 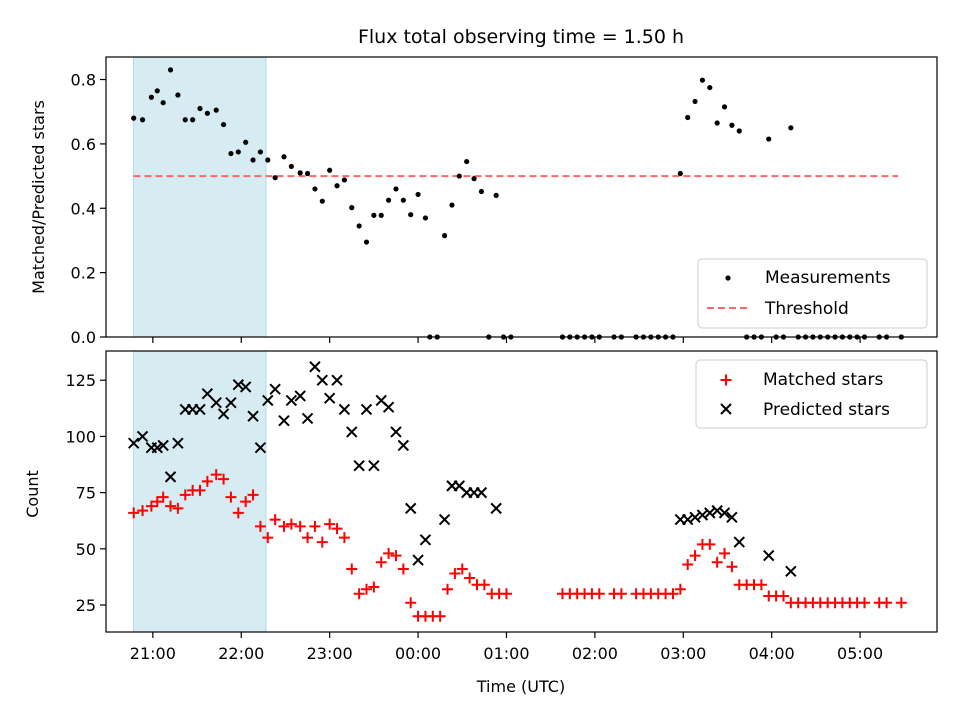 I want to click on x-tick-label: 23:00, so click(x=330, y=653).